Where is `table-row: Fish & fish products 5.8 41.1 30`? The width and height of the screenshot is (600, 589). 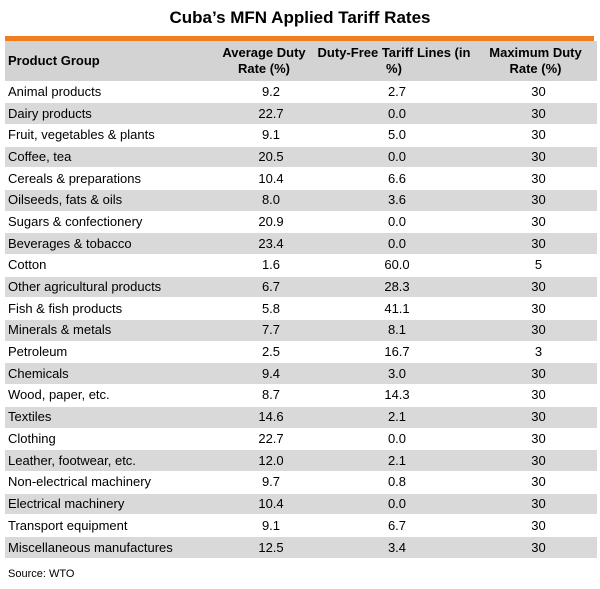
table-row: Fish & fish products 5.8 41.1 30 is located at coordinates (301, 308).